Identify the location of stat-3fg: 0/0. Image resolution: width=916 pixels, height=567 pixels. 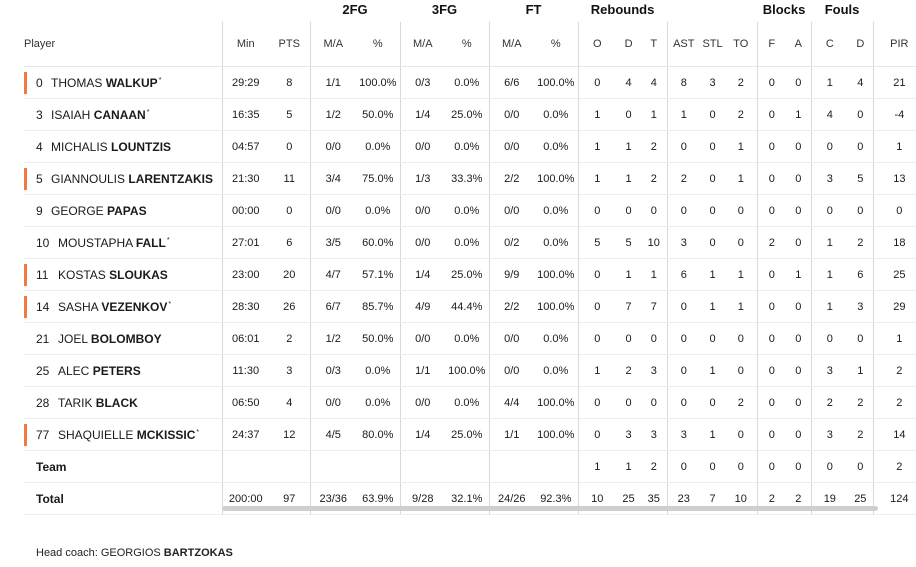
(422, 402).